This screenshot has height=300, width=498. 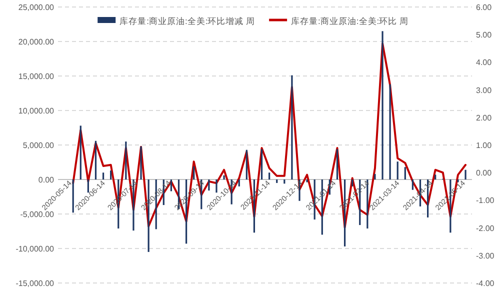 I want to click on y2-tick-label: 1.00, so click(x=484, y=145).